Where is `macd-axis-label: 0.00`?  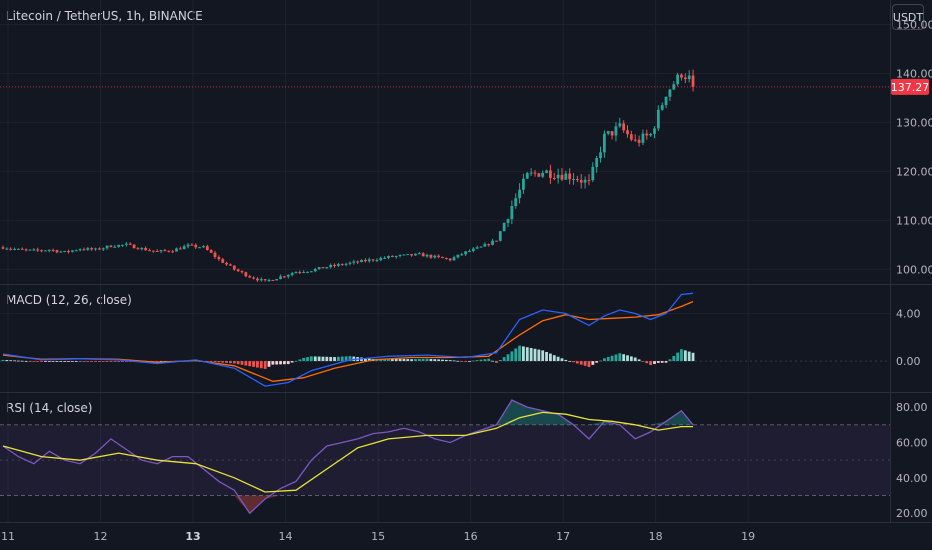 macd-axis-label: 0.00 is located at coordinates (908, 361).